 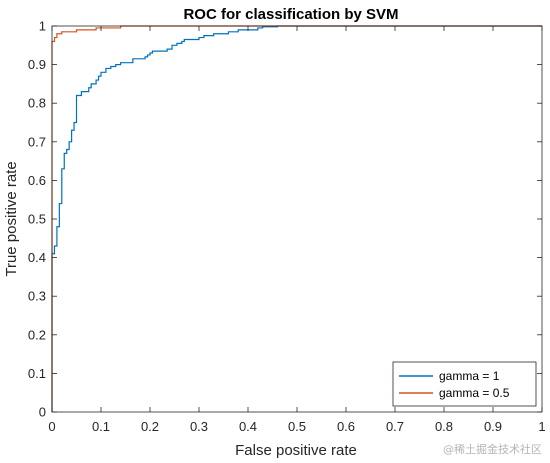 I want to click on watermark: @稀土掘金技术社区, so click(x=492, y=449).